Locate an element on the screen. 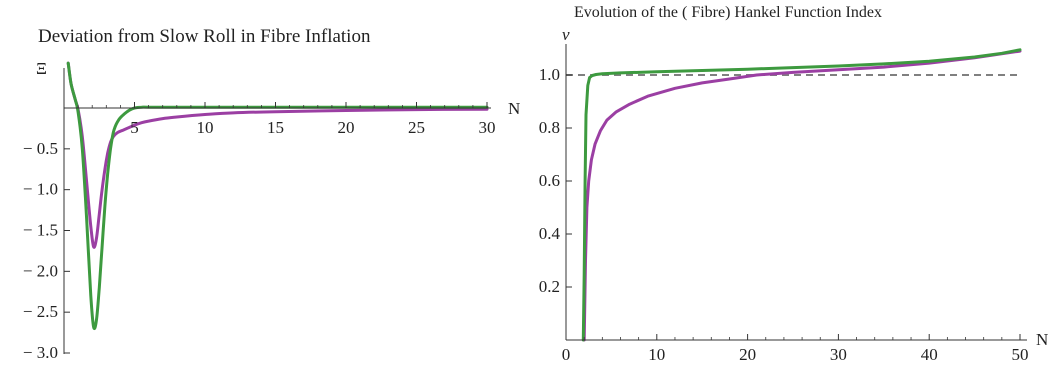 This screenshot has height=366, width=1058. chart-left-x-tick-label: 15 is located at coordinates (275, 127).